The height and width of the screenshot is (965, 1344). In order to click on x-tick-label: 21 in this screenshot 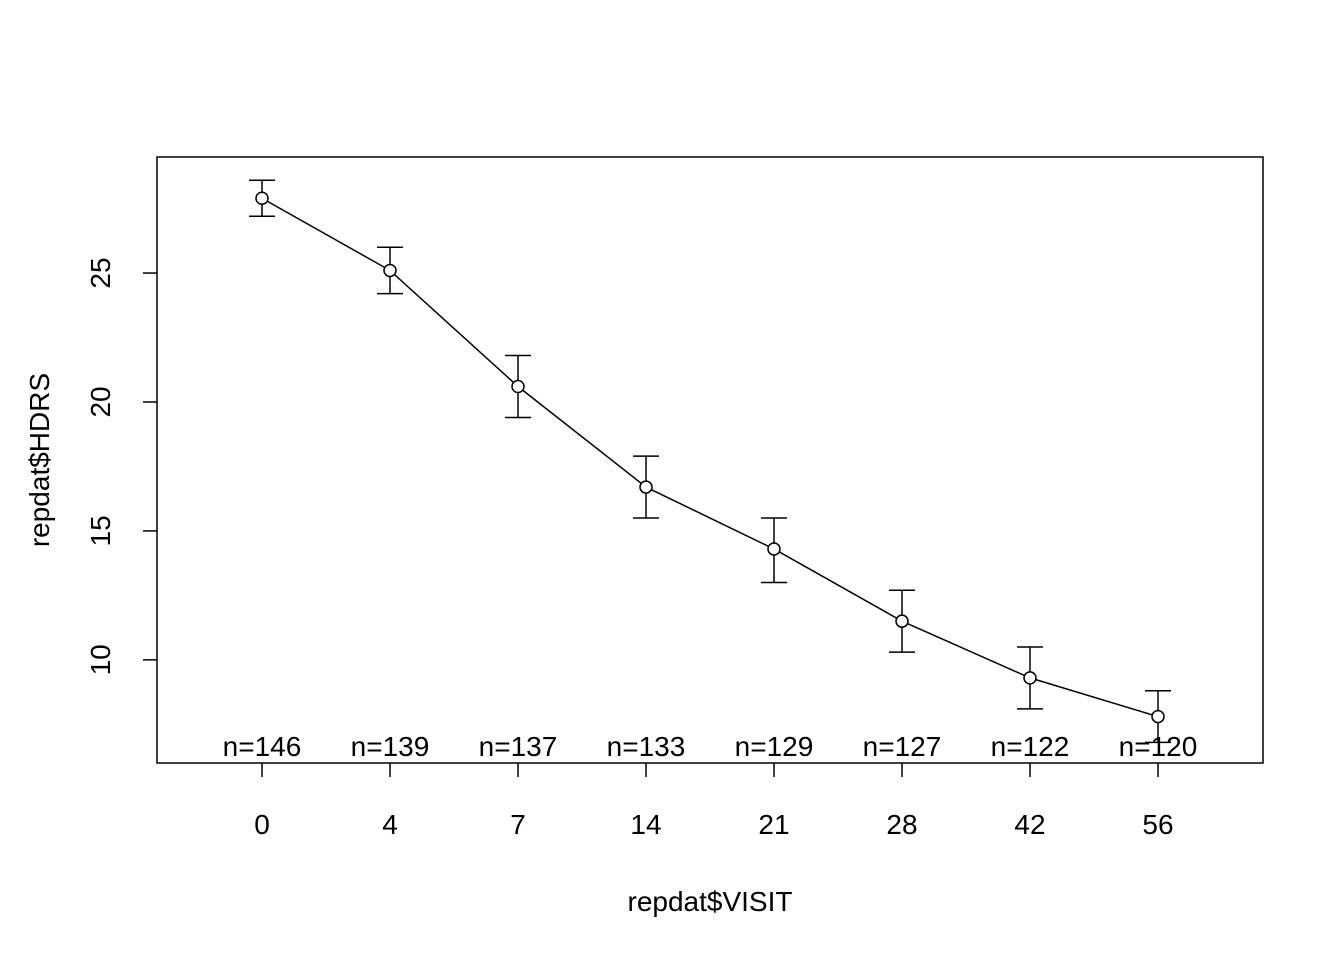, I will do `click(773, 824)`.